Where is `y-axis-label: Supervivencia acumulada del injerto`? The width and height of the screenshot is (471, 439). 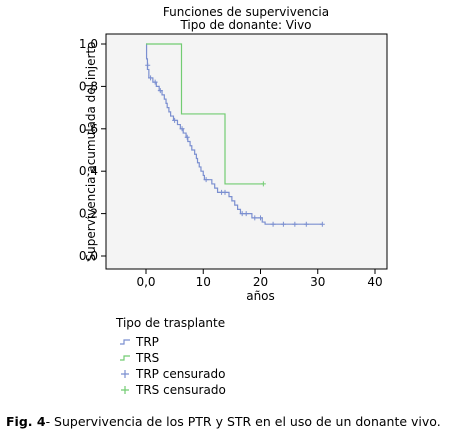 y-axis-label: Supervivencia acumulada del injerto is located at coordinates (91, 152).